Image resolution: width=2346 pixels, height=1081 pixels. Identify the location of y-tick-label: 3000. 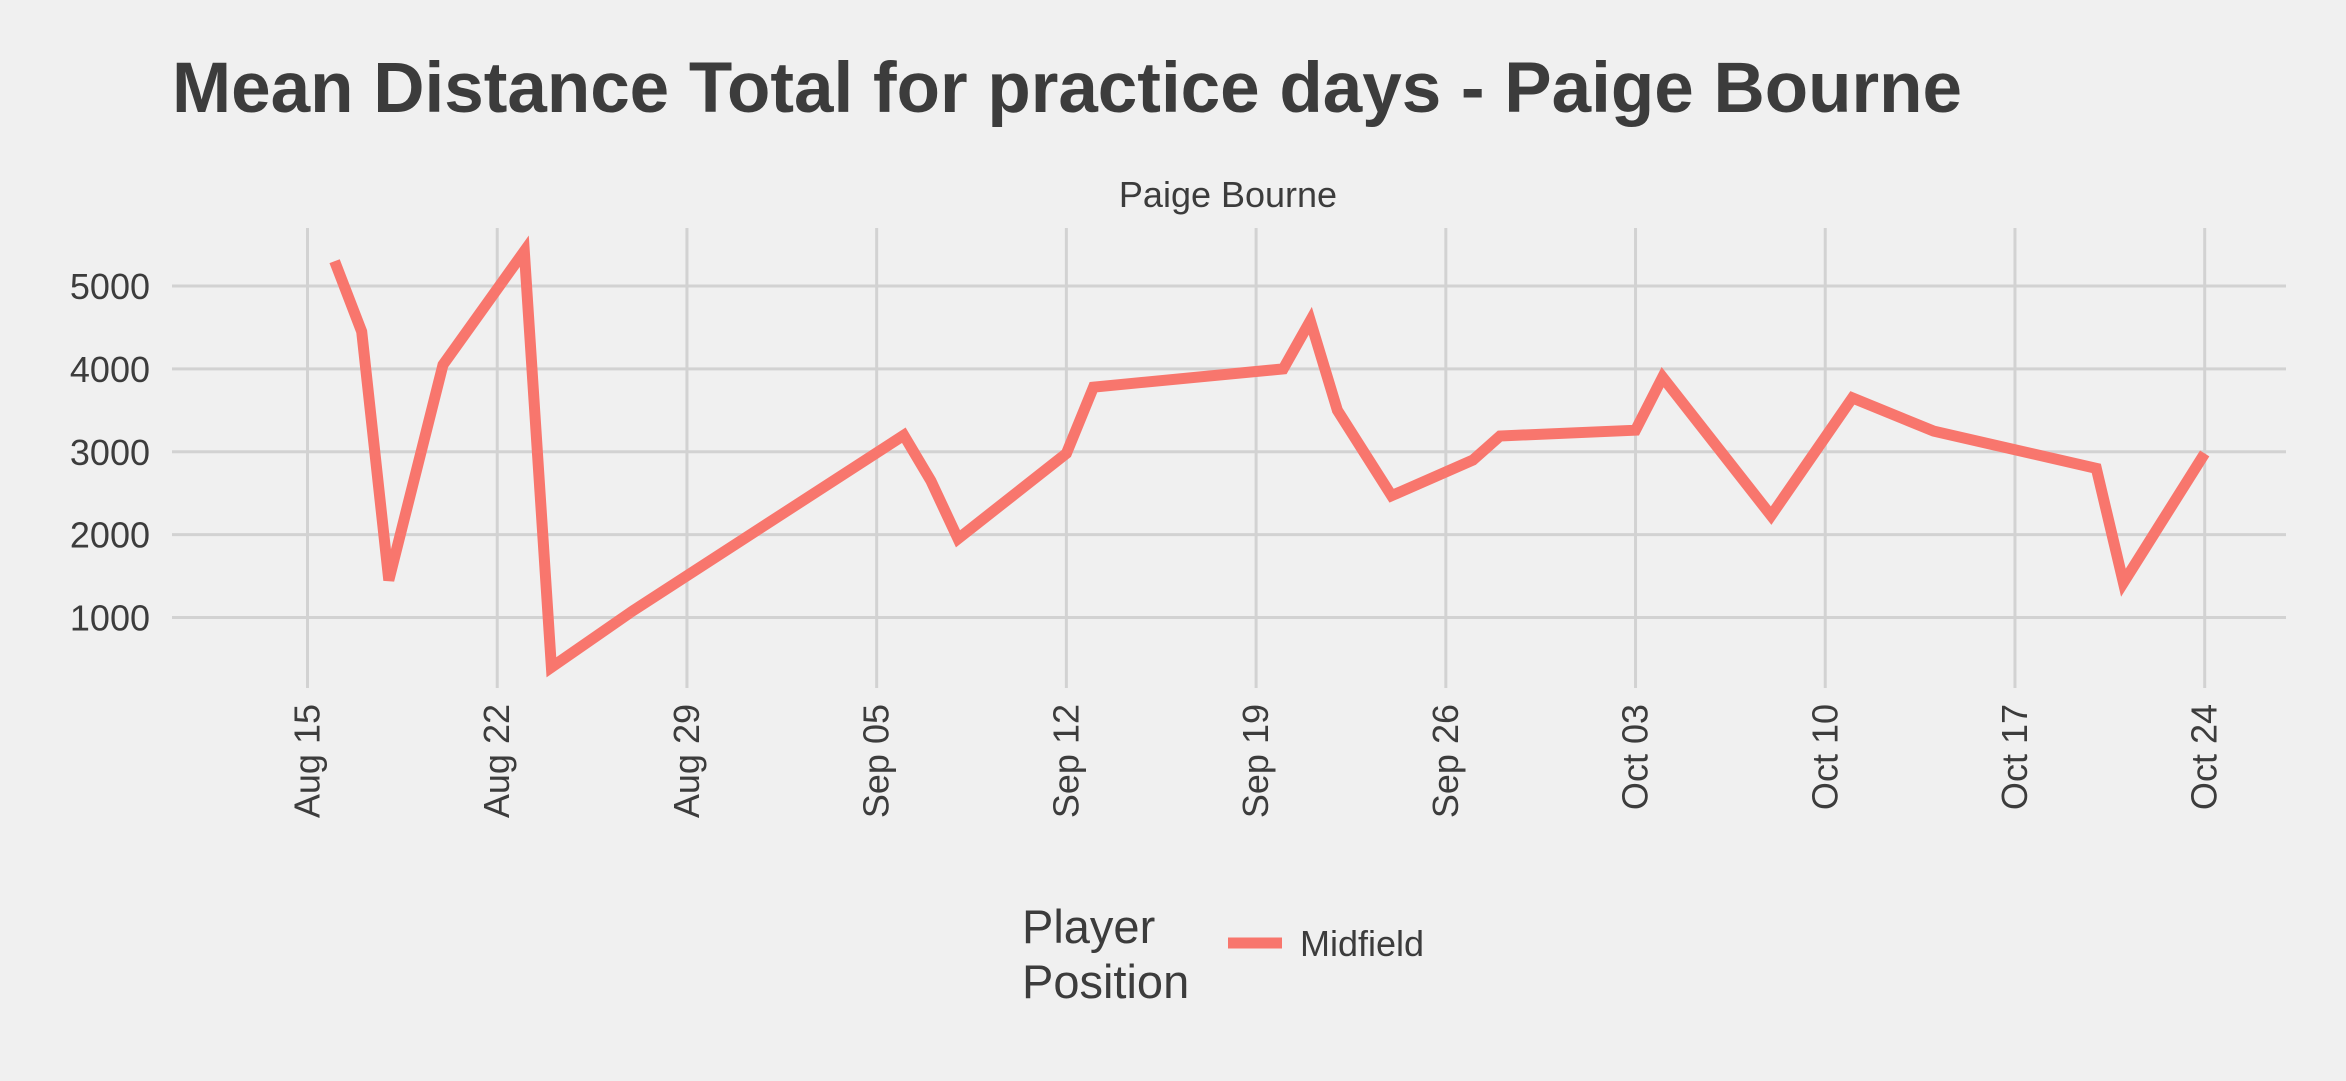
(110, 452).